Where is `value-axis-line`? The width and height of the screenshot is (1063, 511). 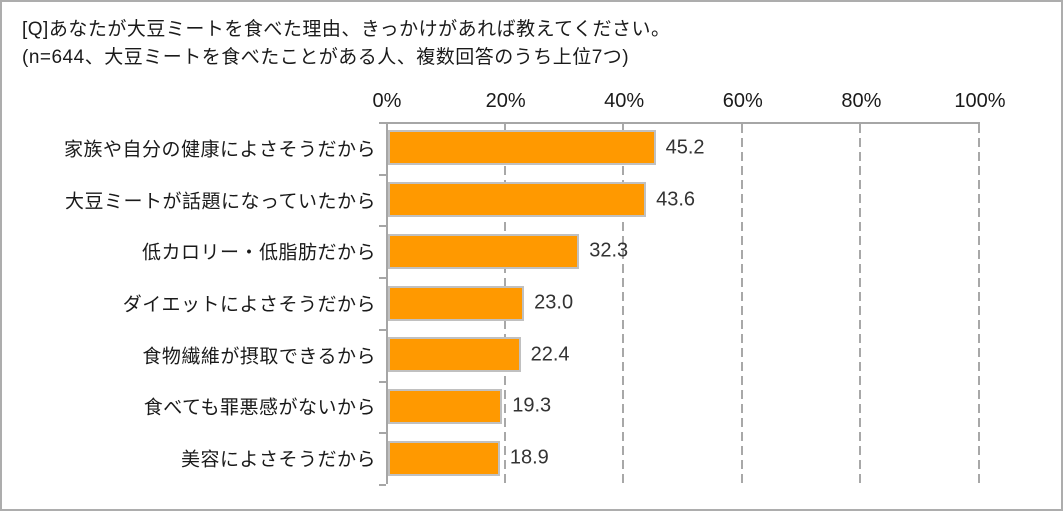
value-axis-line is located at coordinates (683, 123).